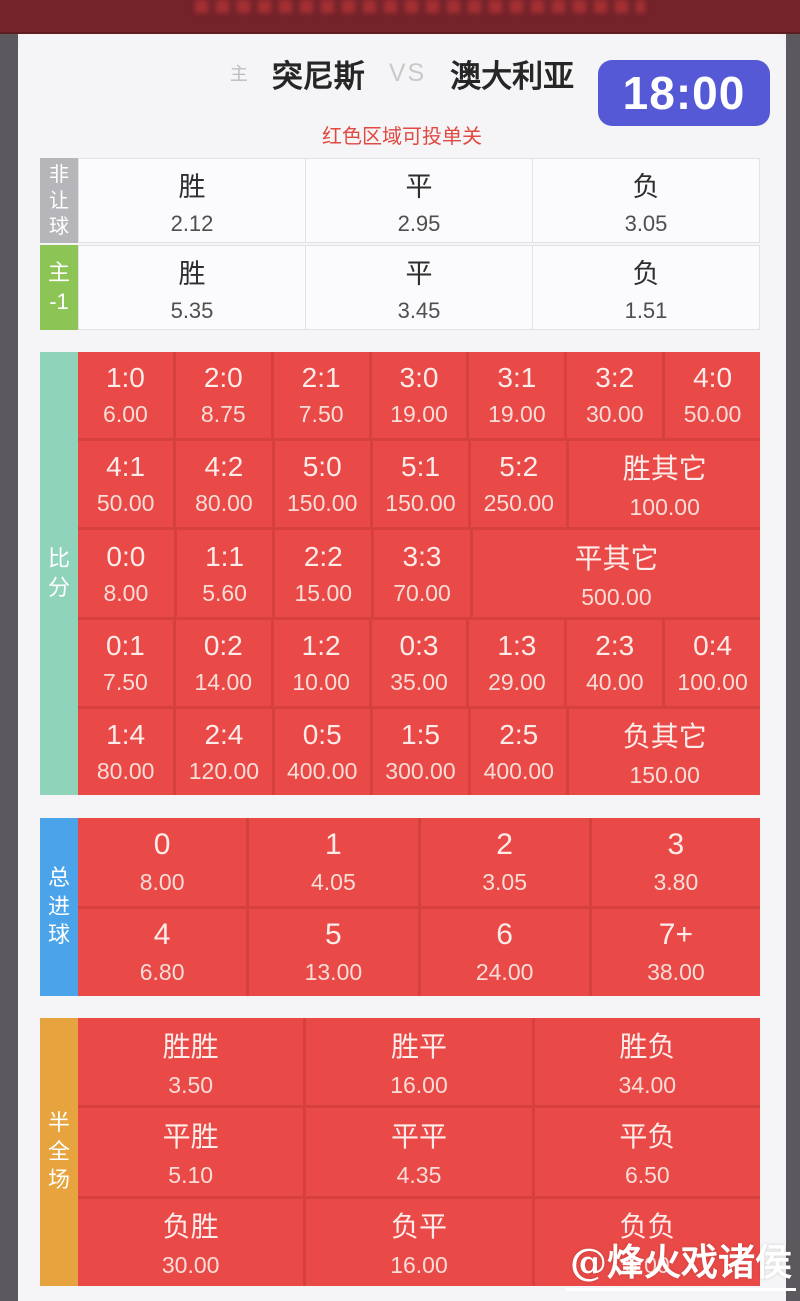 The image size is (800, 1301). What do you see at coordinates (420, 6) in the screenshot?
I see `banner-blurred-text` at bounding box center [420, 6].